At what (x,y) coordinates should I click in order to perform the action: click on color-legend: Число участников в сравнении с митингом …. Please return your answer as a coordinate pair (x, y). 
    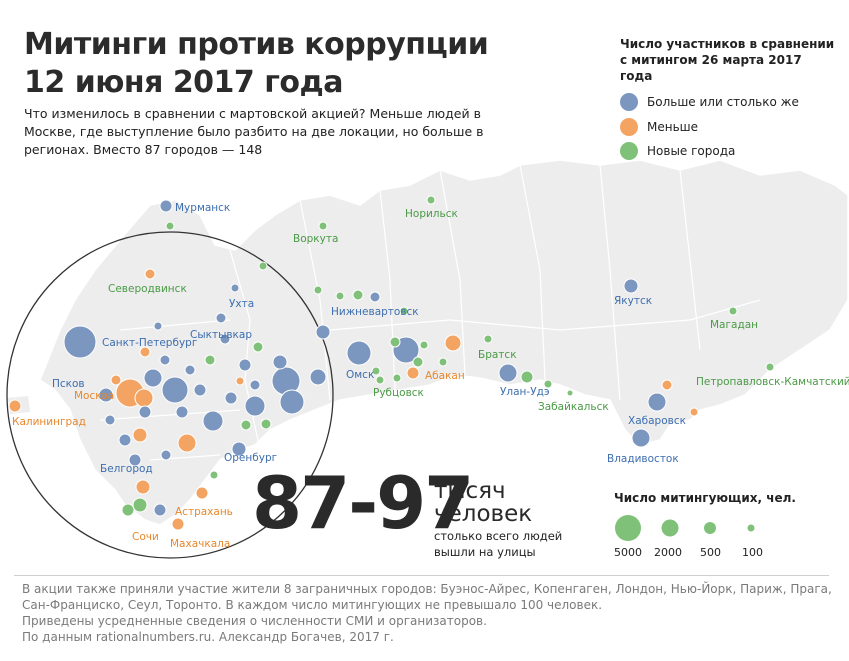
    Looking at the image, I should click on (727, 100).